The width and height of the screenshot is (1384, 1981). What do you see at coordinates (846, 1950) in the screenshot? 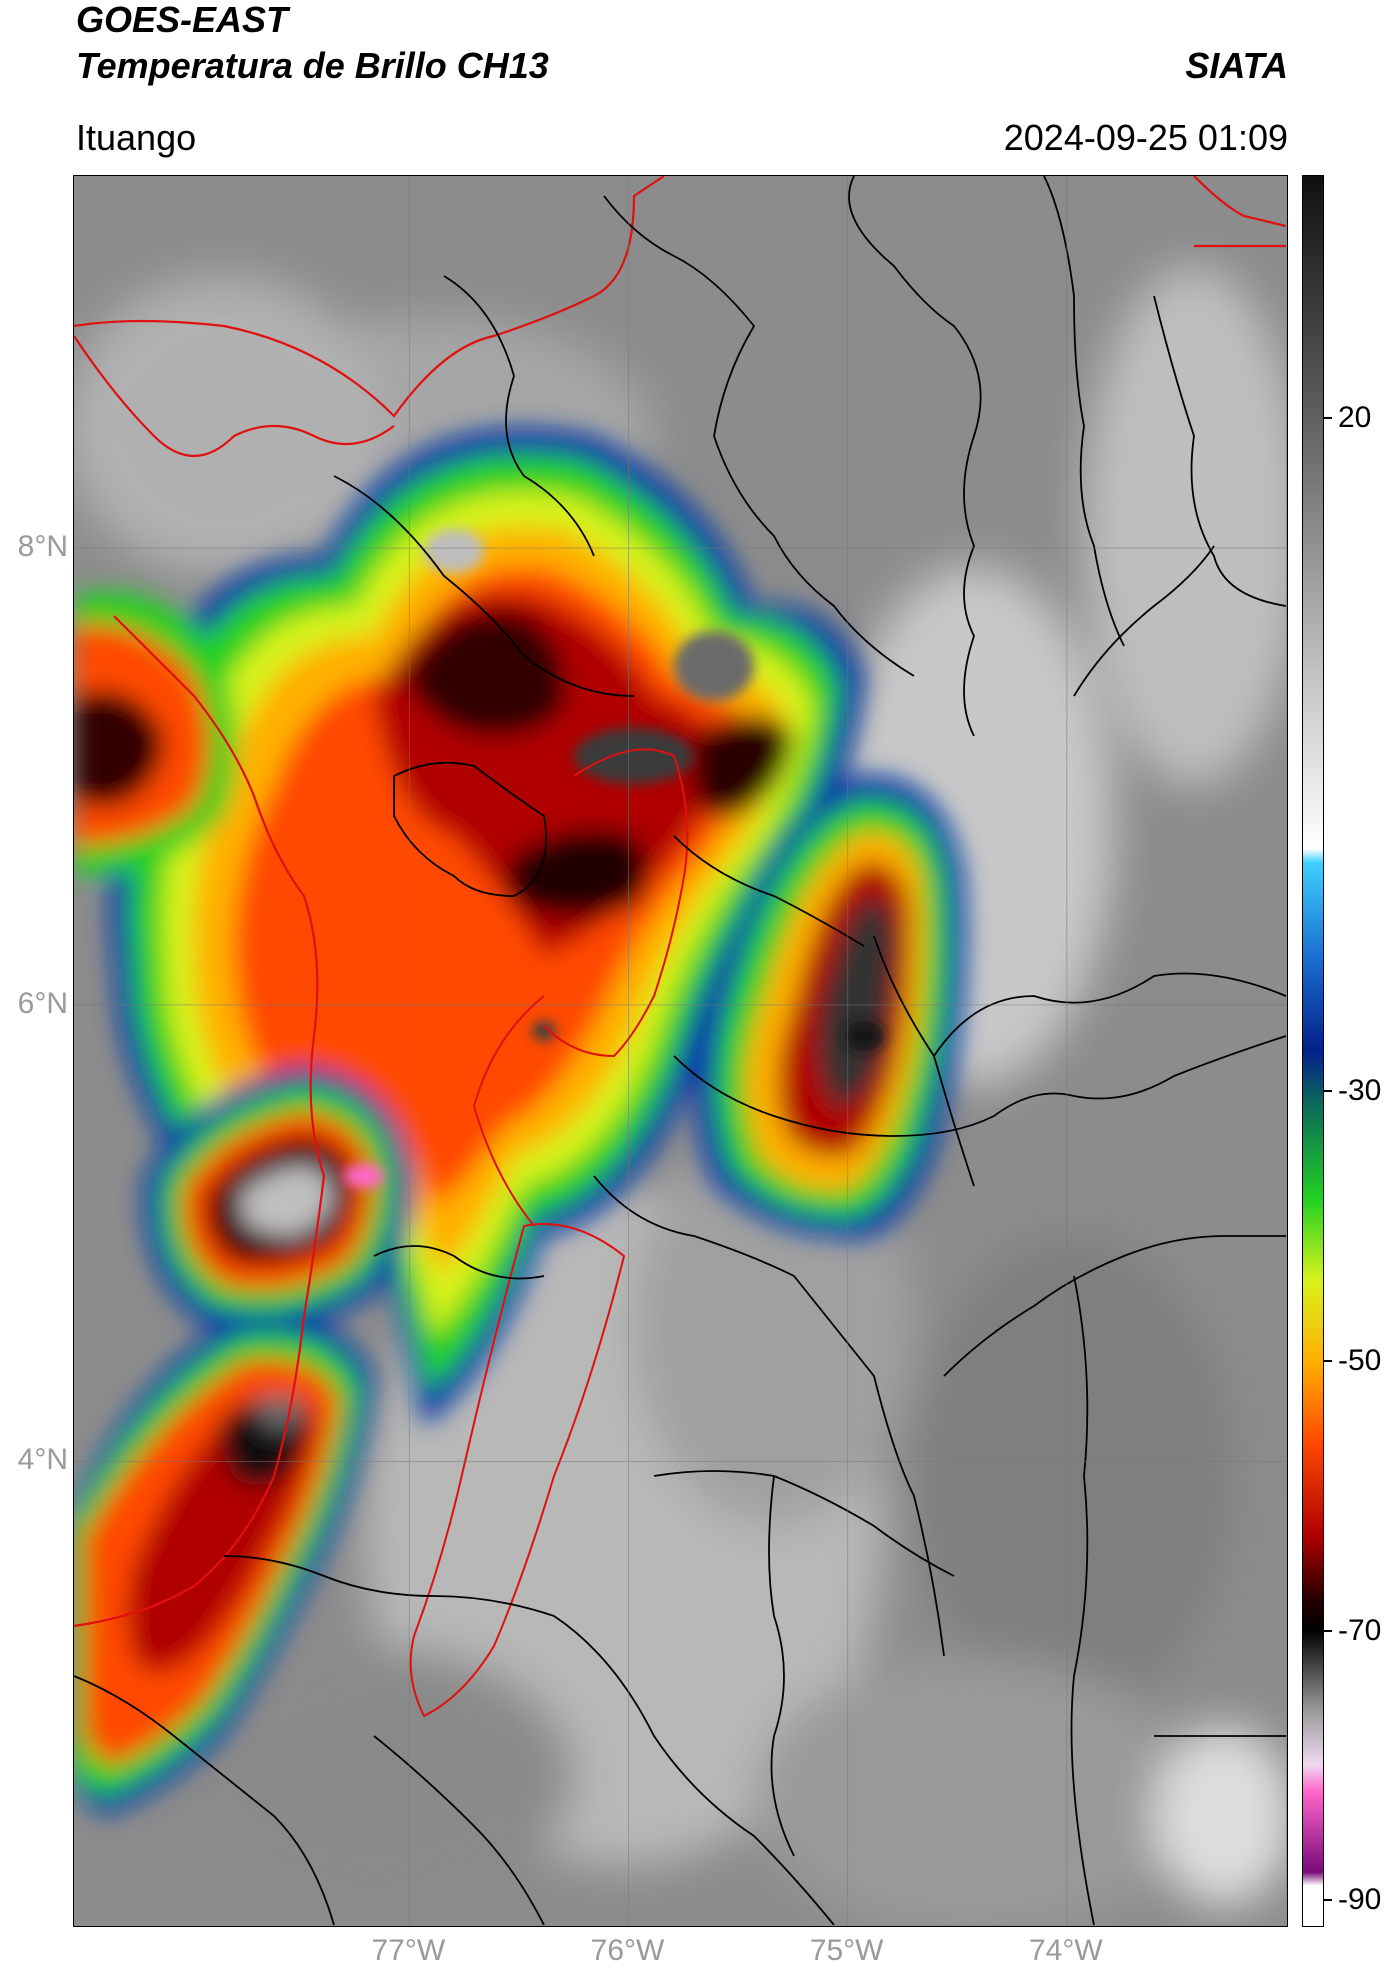
I see `longitude-label-75w: 75°W` at bounding box center [846, 1950].